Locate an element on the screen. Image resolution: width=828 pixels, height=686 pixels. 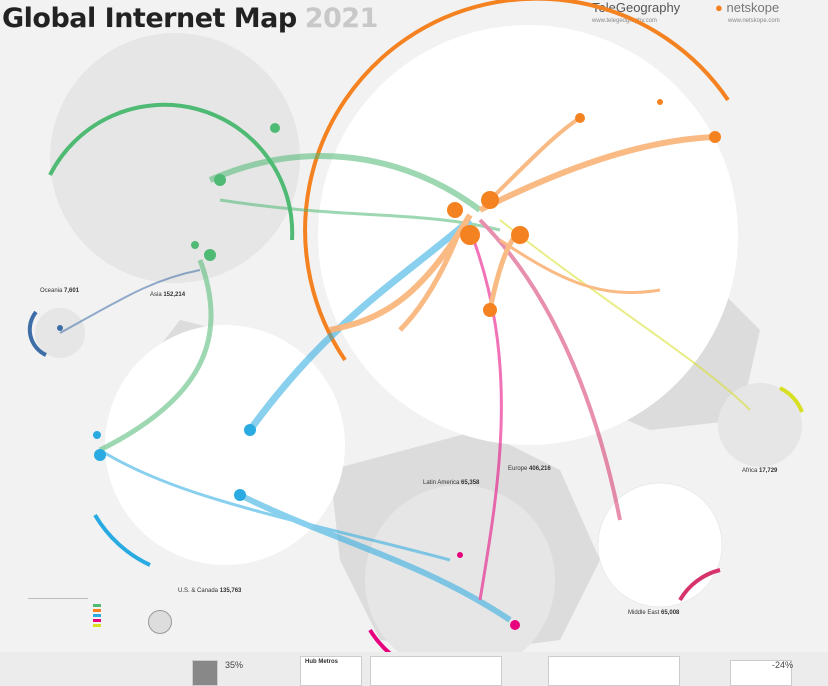
footer-hub-panel: Hub Metros is located at coordinates (331, 671).